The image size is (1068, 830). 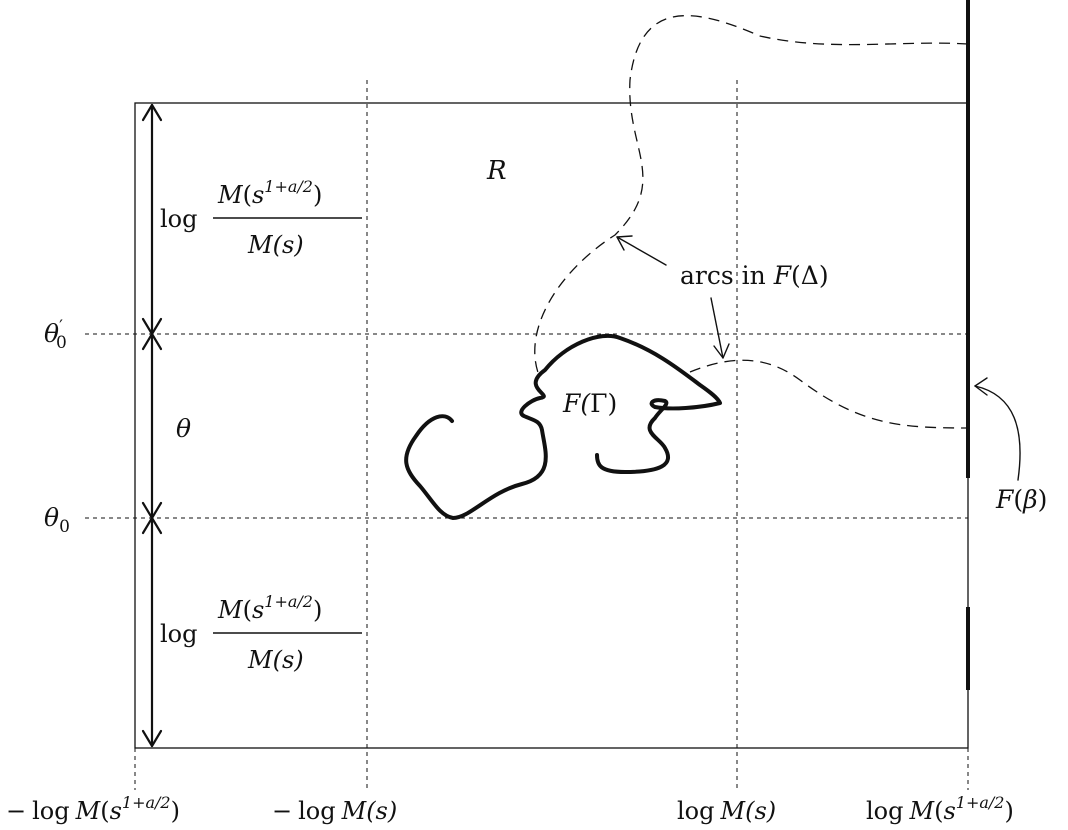 What do you see at coordinates (261, 218) in the screenshot?
I see `height-label-upper: log M(s1+a/2) M(s)` at bounding box center [261, 218].